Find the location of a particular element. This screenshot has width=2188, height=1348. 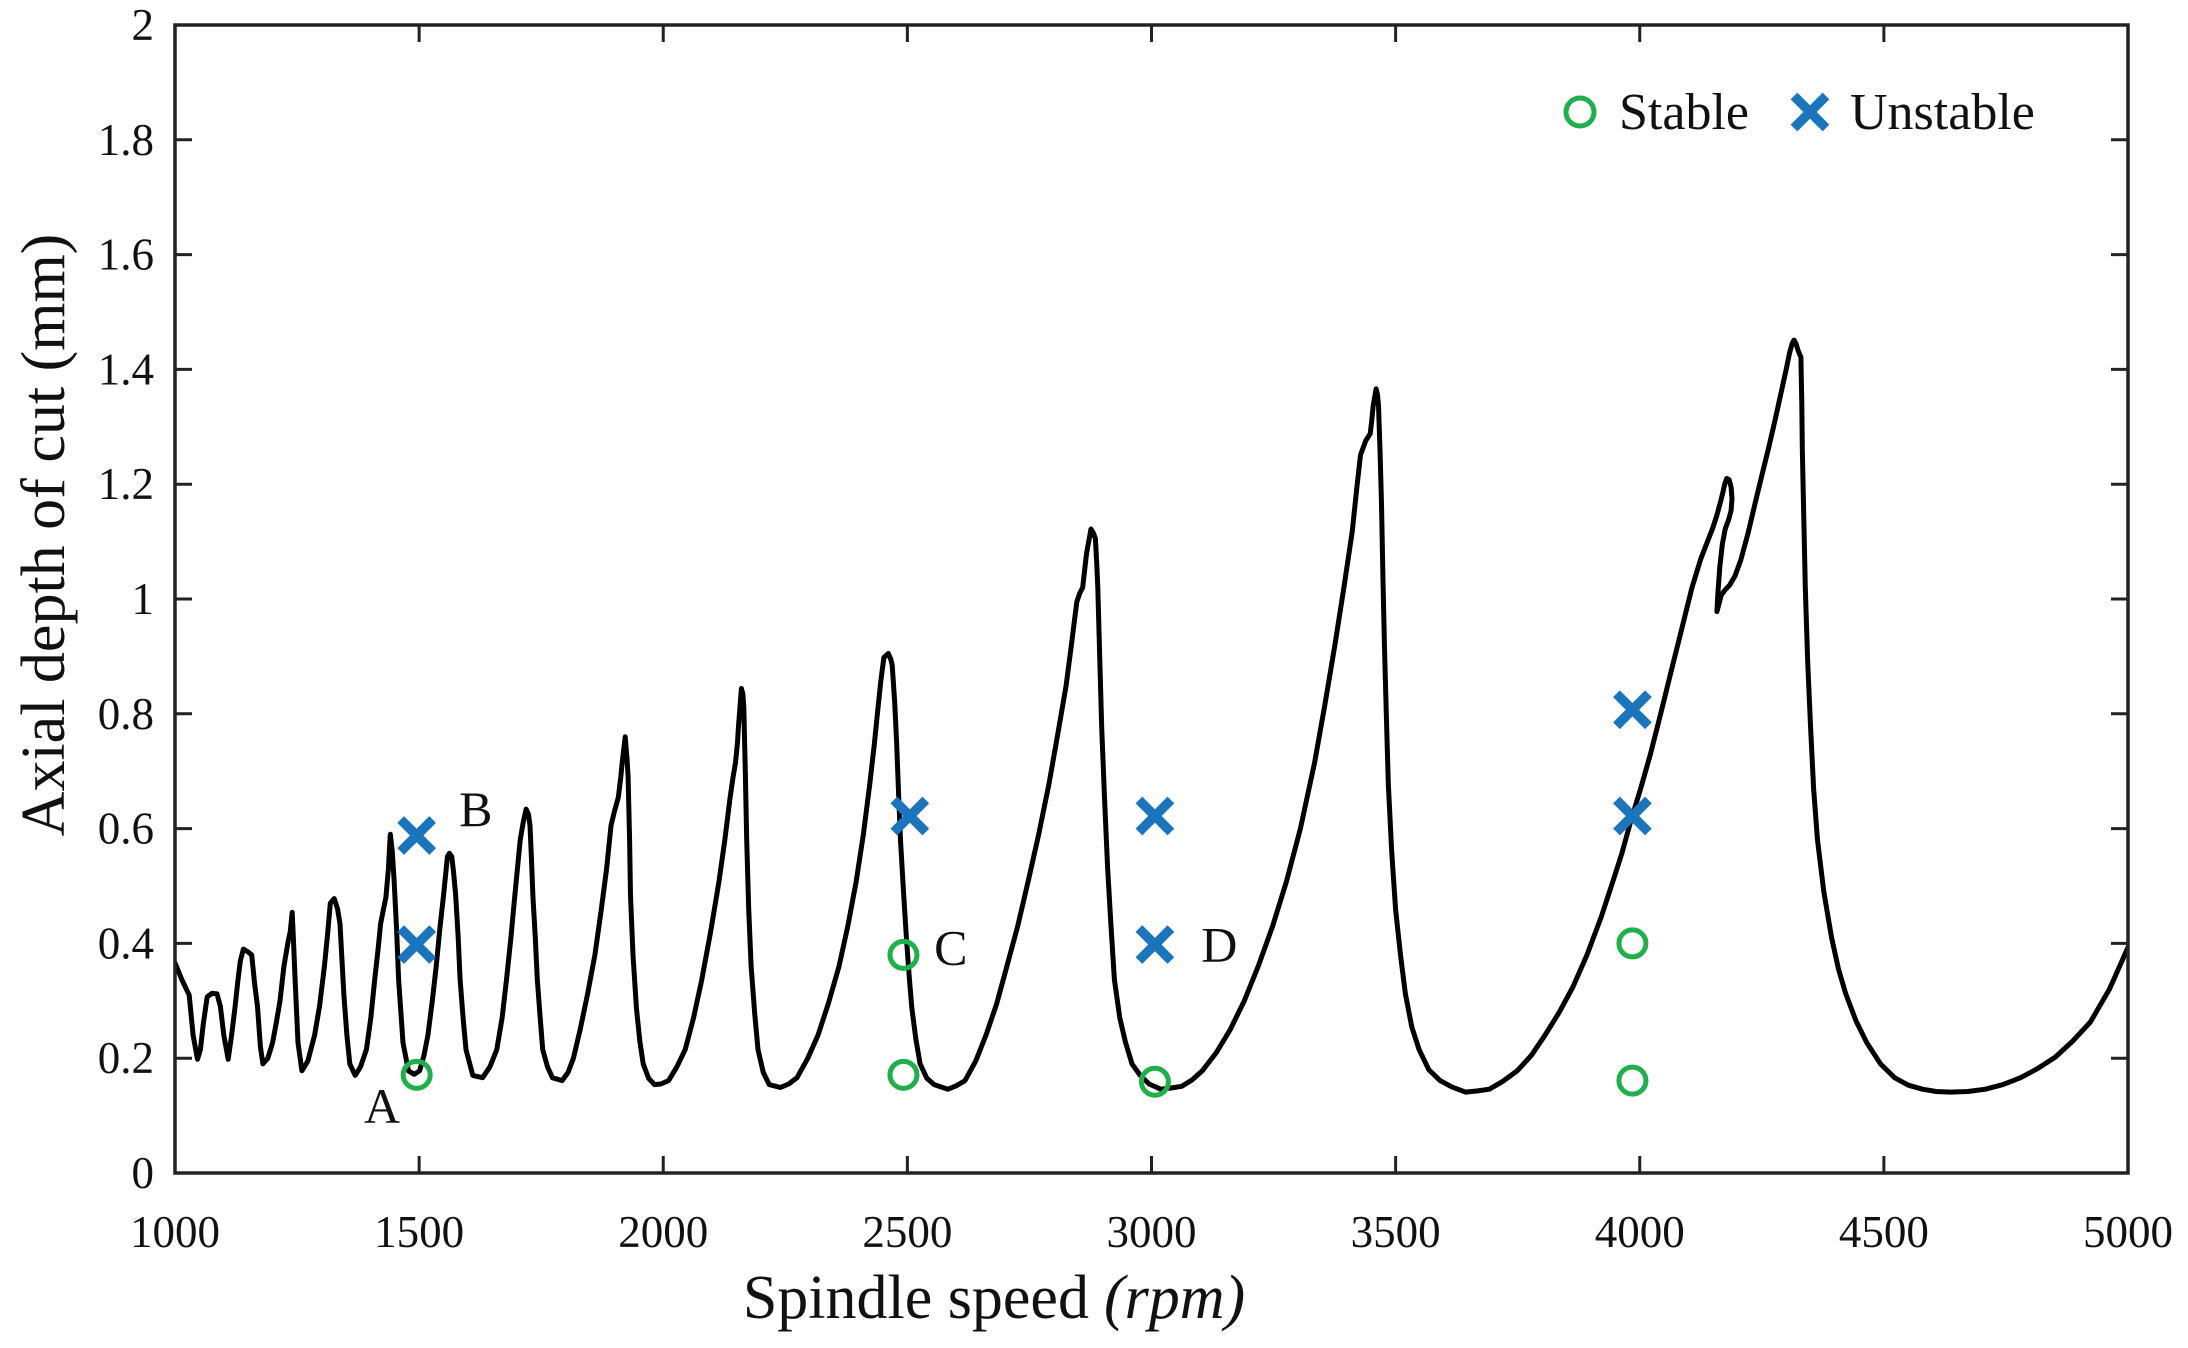

x-tick-label: 2500 is located at coordinates (907, 1232).